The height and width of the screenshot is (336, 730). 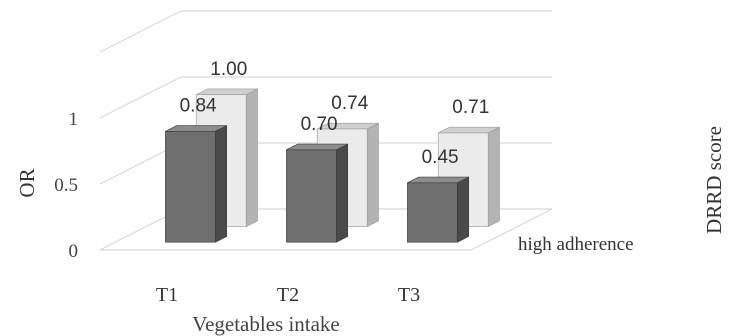 I want to click on data-label: 0.71, so click(x=470, y=107).